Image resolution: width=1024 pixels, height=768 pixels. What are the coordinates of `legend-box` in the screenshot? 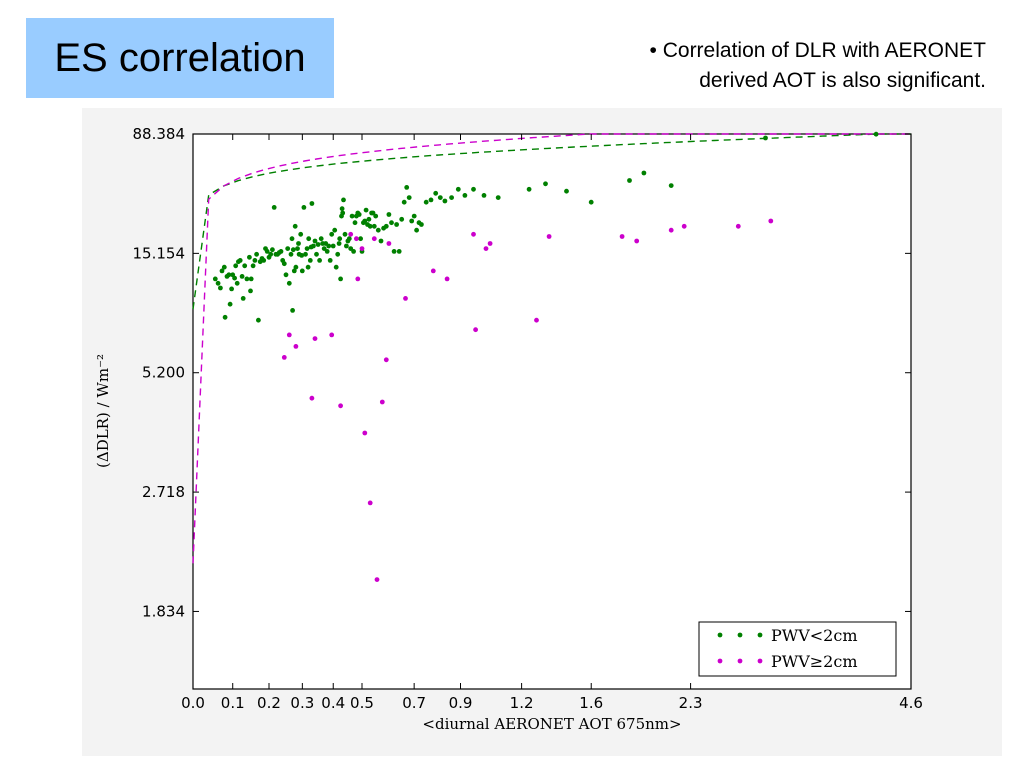 It's located at (797, 649).